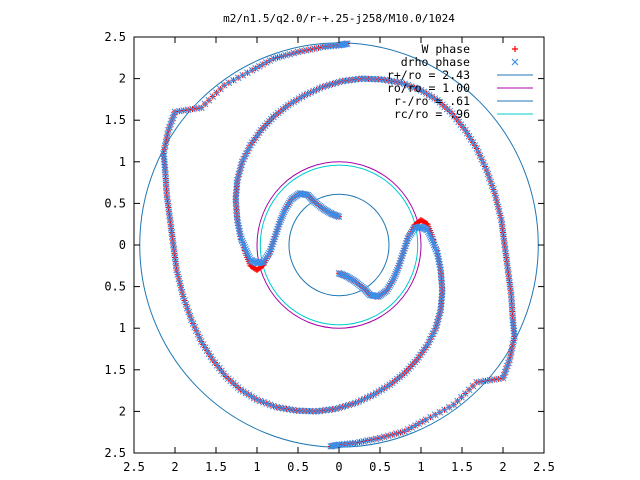 The width and height of the screenshot is (640, 480). What do you see at coordinates (515, 62) in the screenshot?
I see `legend-symbol` at bounding box center [515, 62].